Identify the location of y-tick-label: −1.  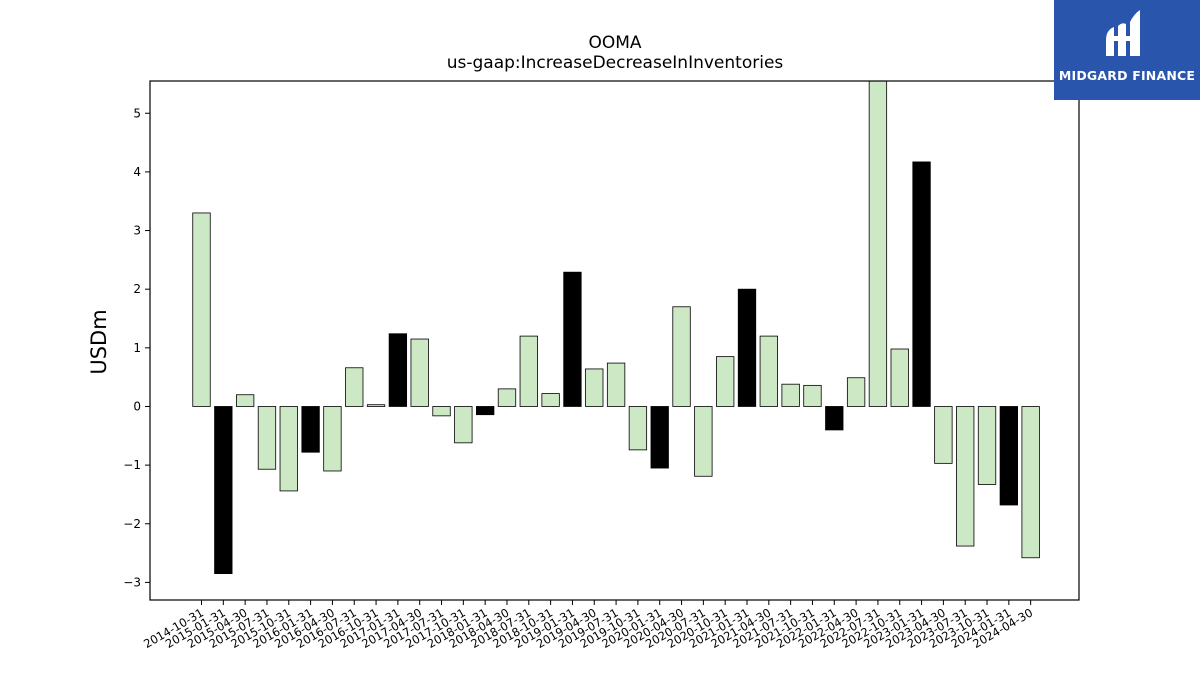
(132, 465).